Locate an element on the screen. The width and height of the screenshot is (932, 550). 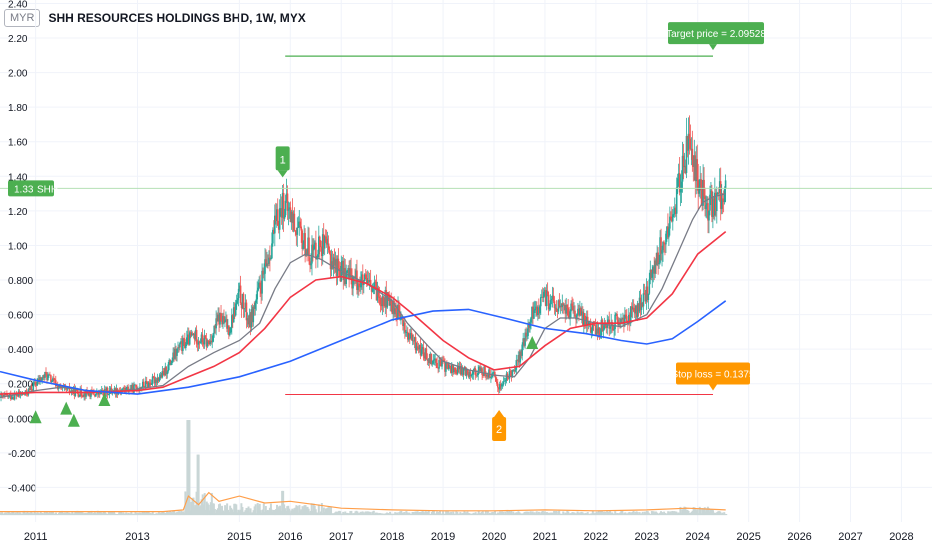
currency-badge: MYR is located at coordinates (22, 18).